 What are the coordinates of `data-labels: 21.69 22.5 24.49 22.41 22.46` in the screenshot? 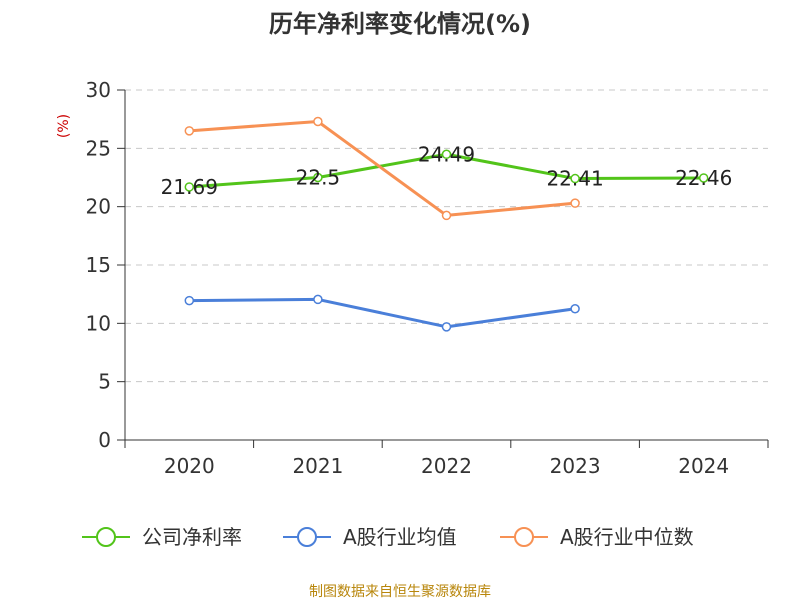 It's located at (447, 170).